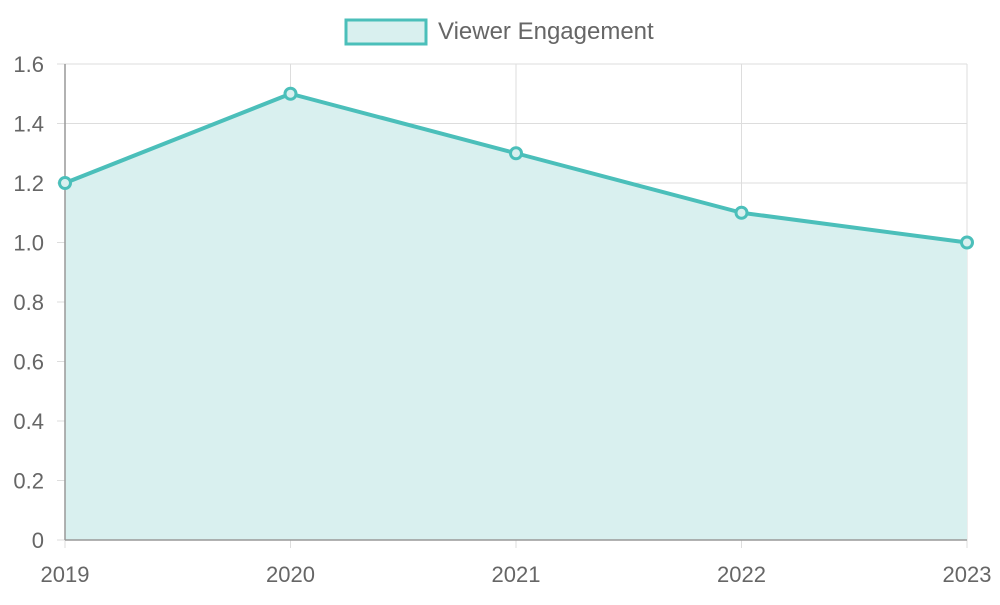 The height and width of the screenshot is (605, 1000). I want to click on y-tick-label: 0, so click(38, 540).